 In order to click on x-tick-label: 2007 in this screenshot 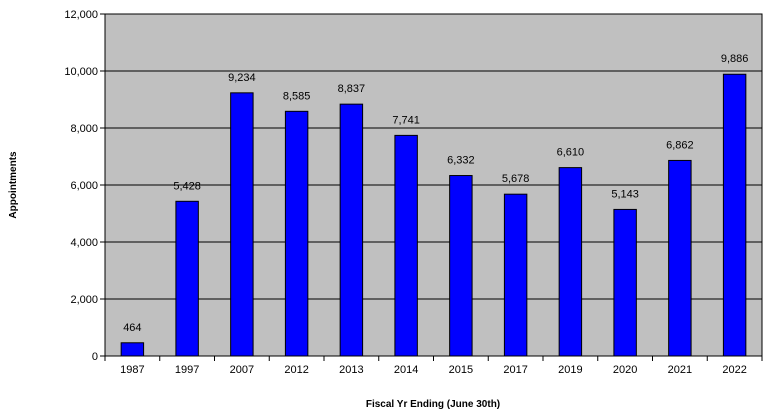, I will do `click(242, 370)`.